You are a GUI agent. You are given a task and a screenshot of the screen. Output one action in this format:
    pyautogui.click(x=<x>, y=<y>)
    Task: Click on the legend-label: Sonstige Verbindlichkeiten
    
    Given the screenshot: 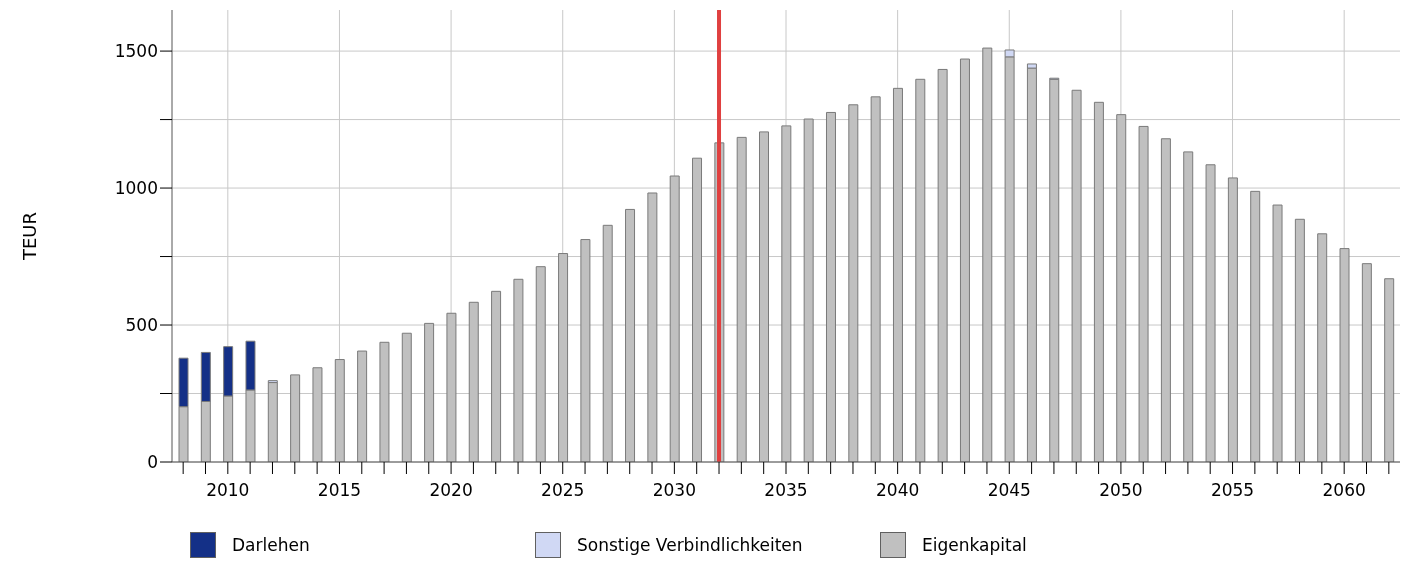 What is the action you would take?
    pyautogui.click(x=690, y=545)
    